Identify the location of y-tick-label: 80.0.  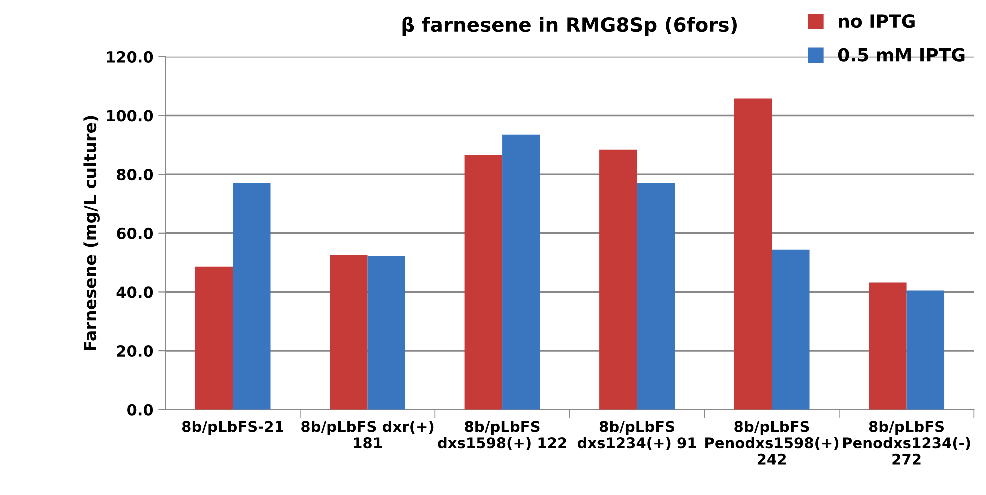
(135, 175).